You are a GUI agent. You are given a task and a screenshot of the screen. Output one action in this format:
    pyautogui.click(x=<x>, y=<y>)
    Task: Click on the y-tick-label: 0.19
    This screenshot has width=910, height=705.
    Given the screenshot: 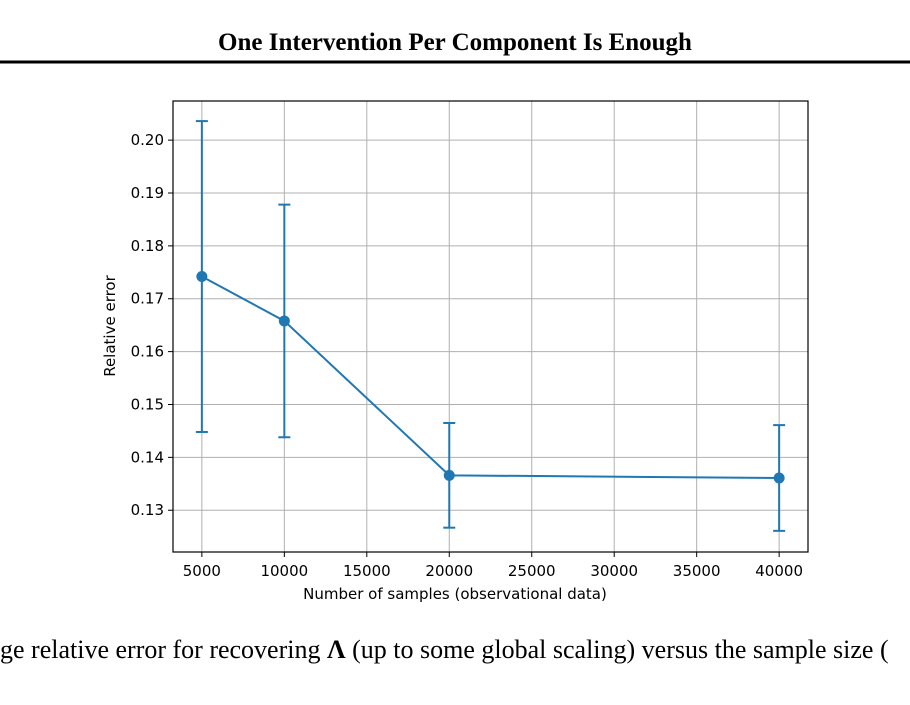 What is the action you would take?
    pyautogui.click(x=147, y=193)
    